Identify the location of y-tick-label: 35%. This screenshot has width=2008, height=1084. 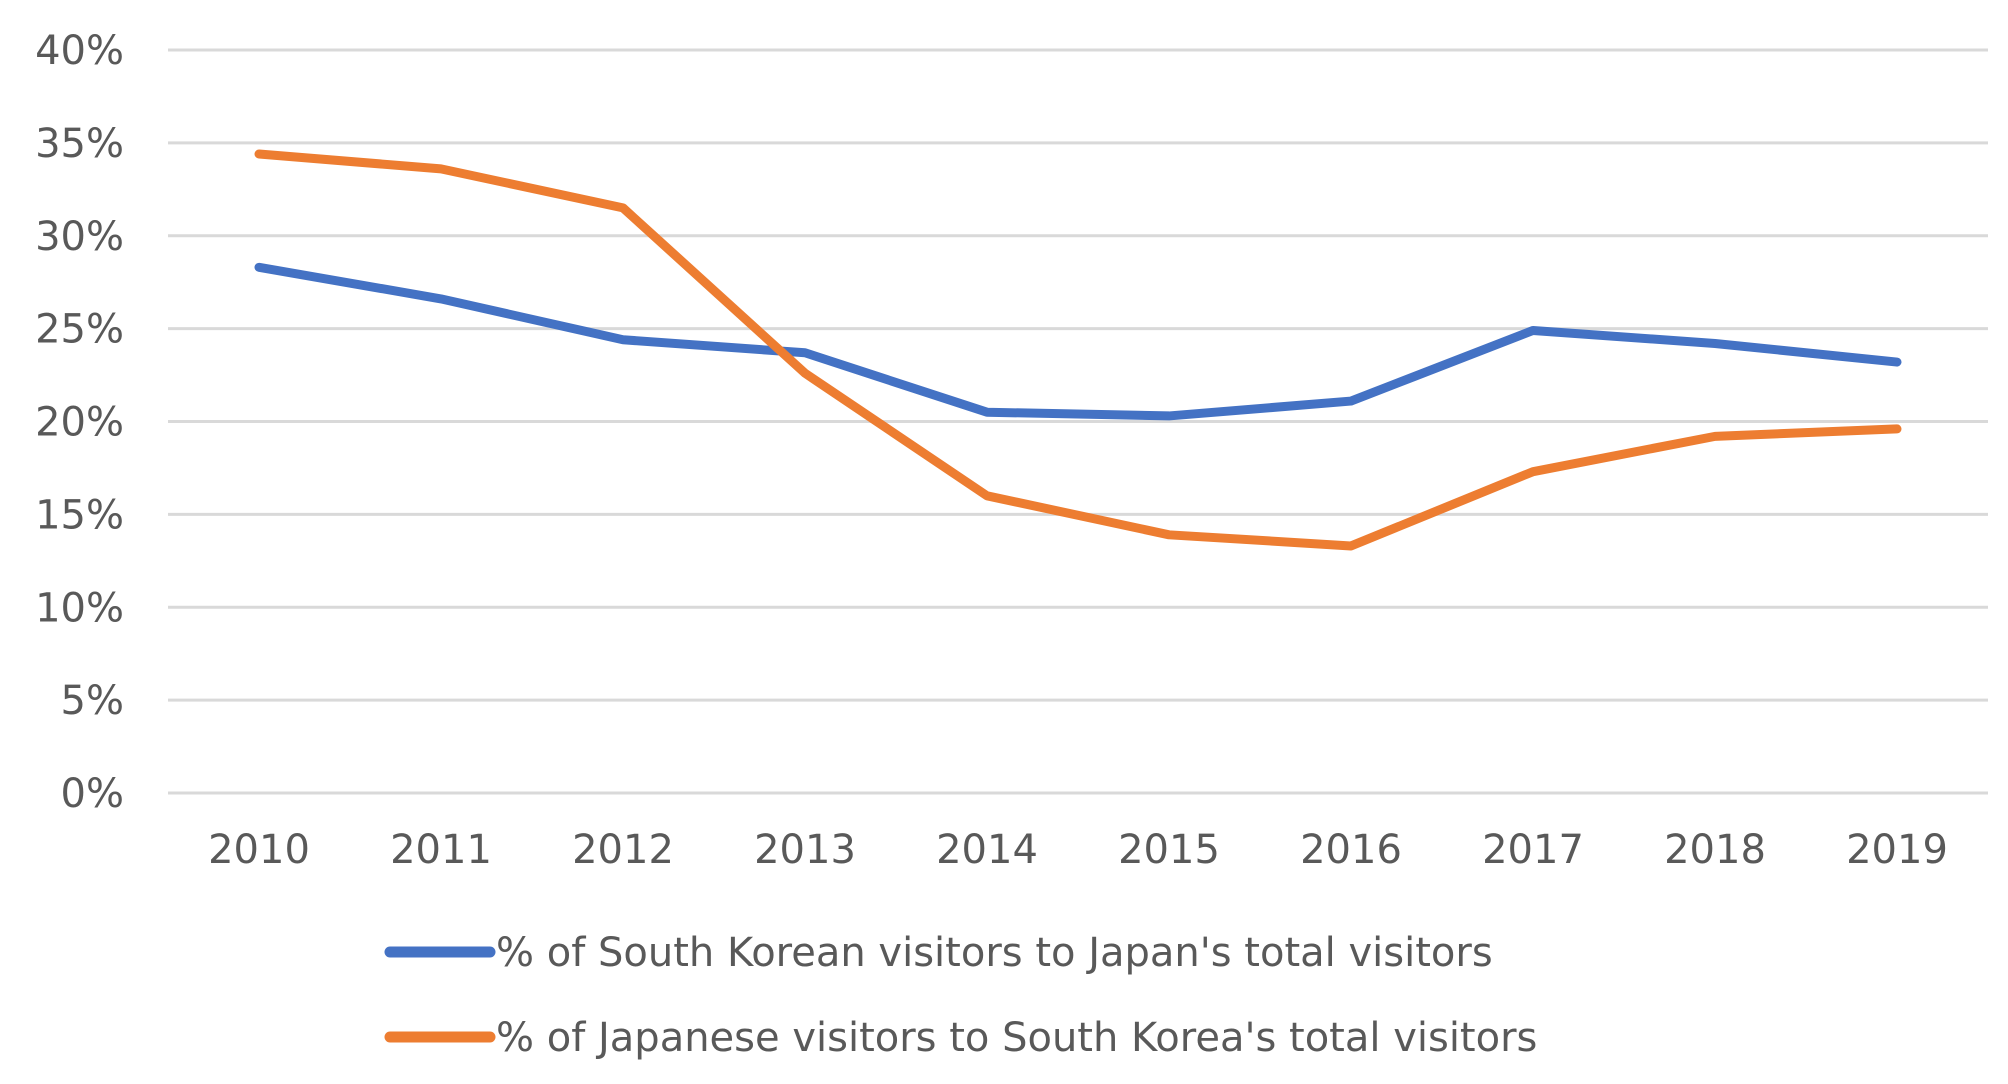
(79, 144).